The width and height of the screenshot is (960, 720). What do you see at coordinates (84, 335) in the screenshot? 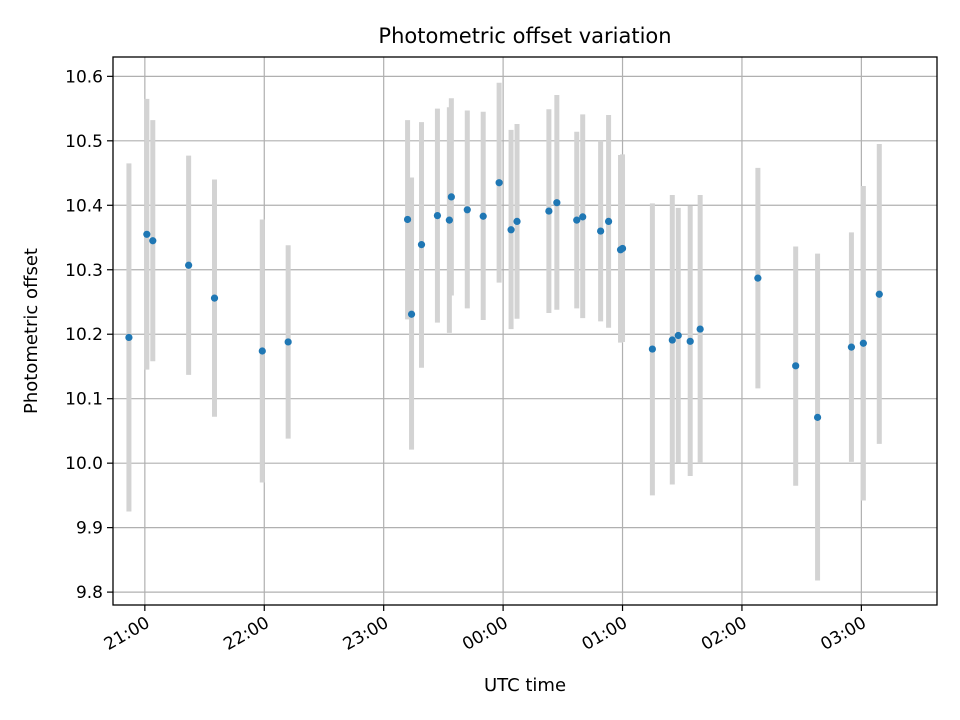
I see `y-tick-label: 10.2` at bounding box center [84, 335].